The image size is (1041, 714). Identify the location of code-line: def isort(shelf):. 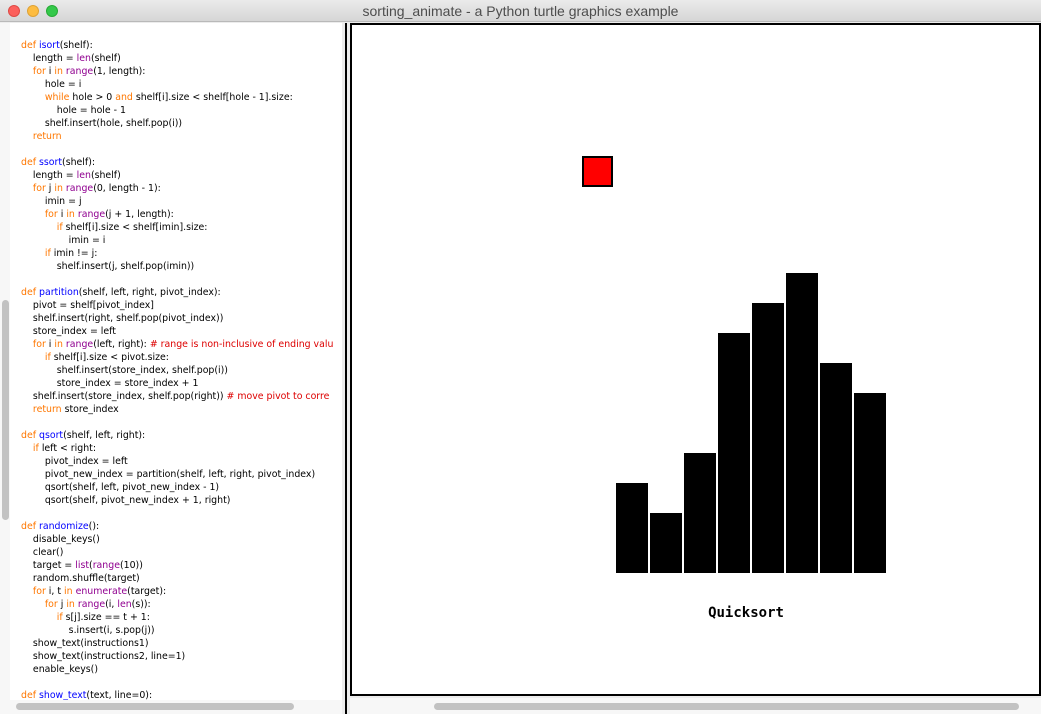
(179, 45).